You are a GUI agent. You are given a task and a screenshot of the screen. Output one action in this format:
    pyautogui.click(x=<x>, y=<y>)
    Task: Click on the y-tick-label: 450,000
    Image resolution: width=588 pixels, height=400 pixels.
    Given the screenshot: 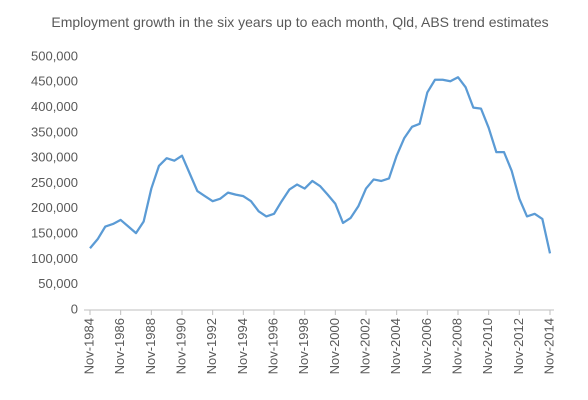 What is the action you would take?
    pyautogui.click(x=54, y=81)
    